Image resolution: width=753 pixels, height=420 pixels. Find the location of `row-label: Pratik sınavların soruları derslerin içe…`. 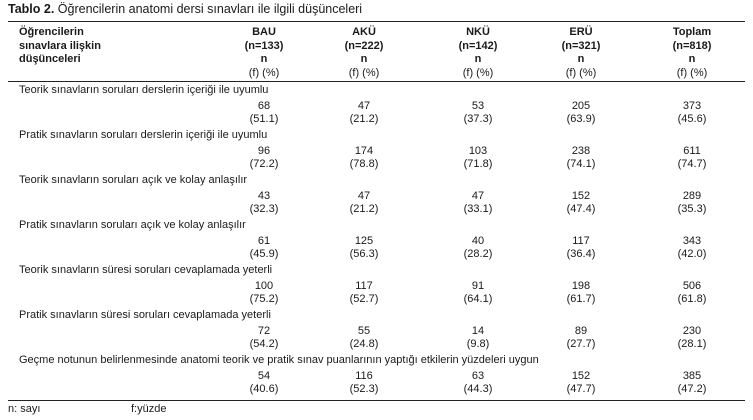

row-label: Pratik sınavların soruları derslerin içe… is located at coordinates (143, 135).